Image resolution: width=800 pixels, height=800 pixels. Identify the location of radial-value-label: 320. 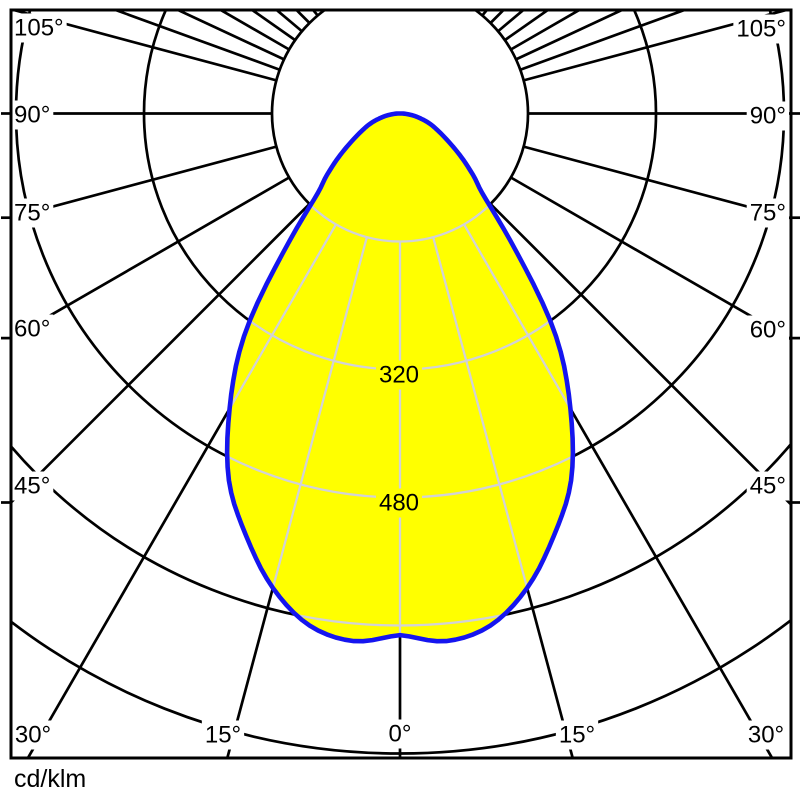
(399, 375).